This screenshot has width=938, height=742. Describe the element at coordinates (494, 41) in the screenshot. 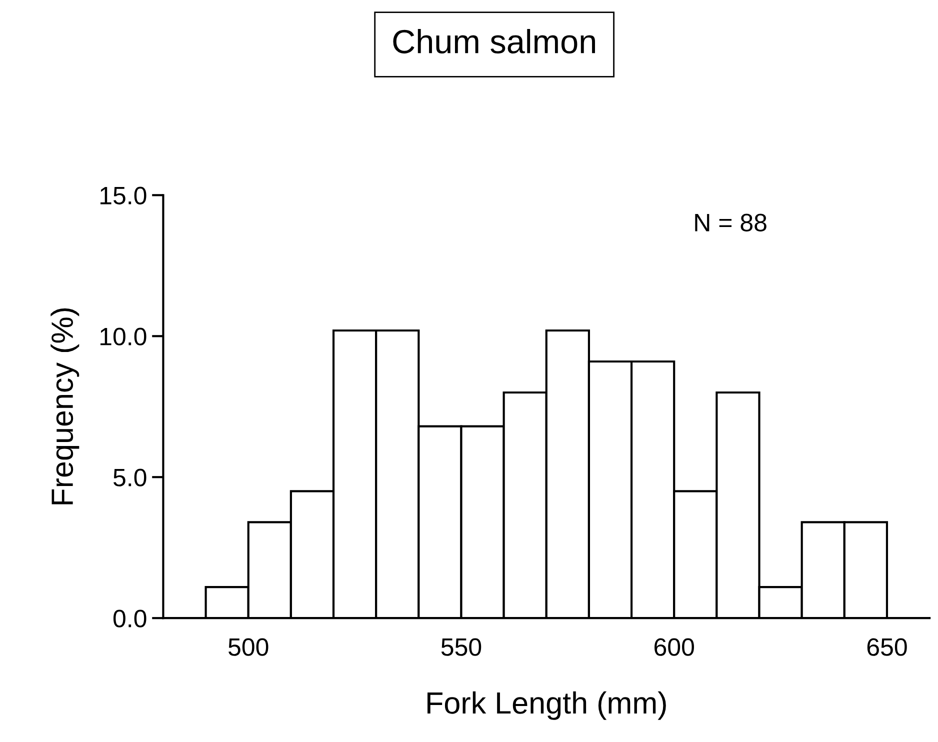

I see `chart-title: Chum salmon` at that location.